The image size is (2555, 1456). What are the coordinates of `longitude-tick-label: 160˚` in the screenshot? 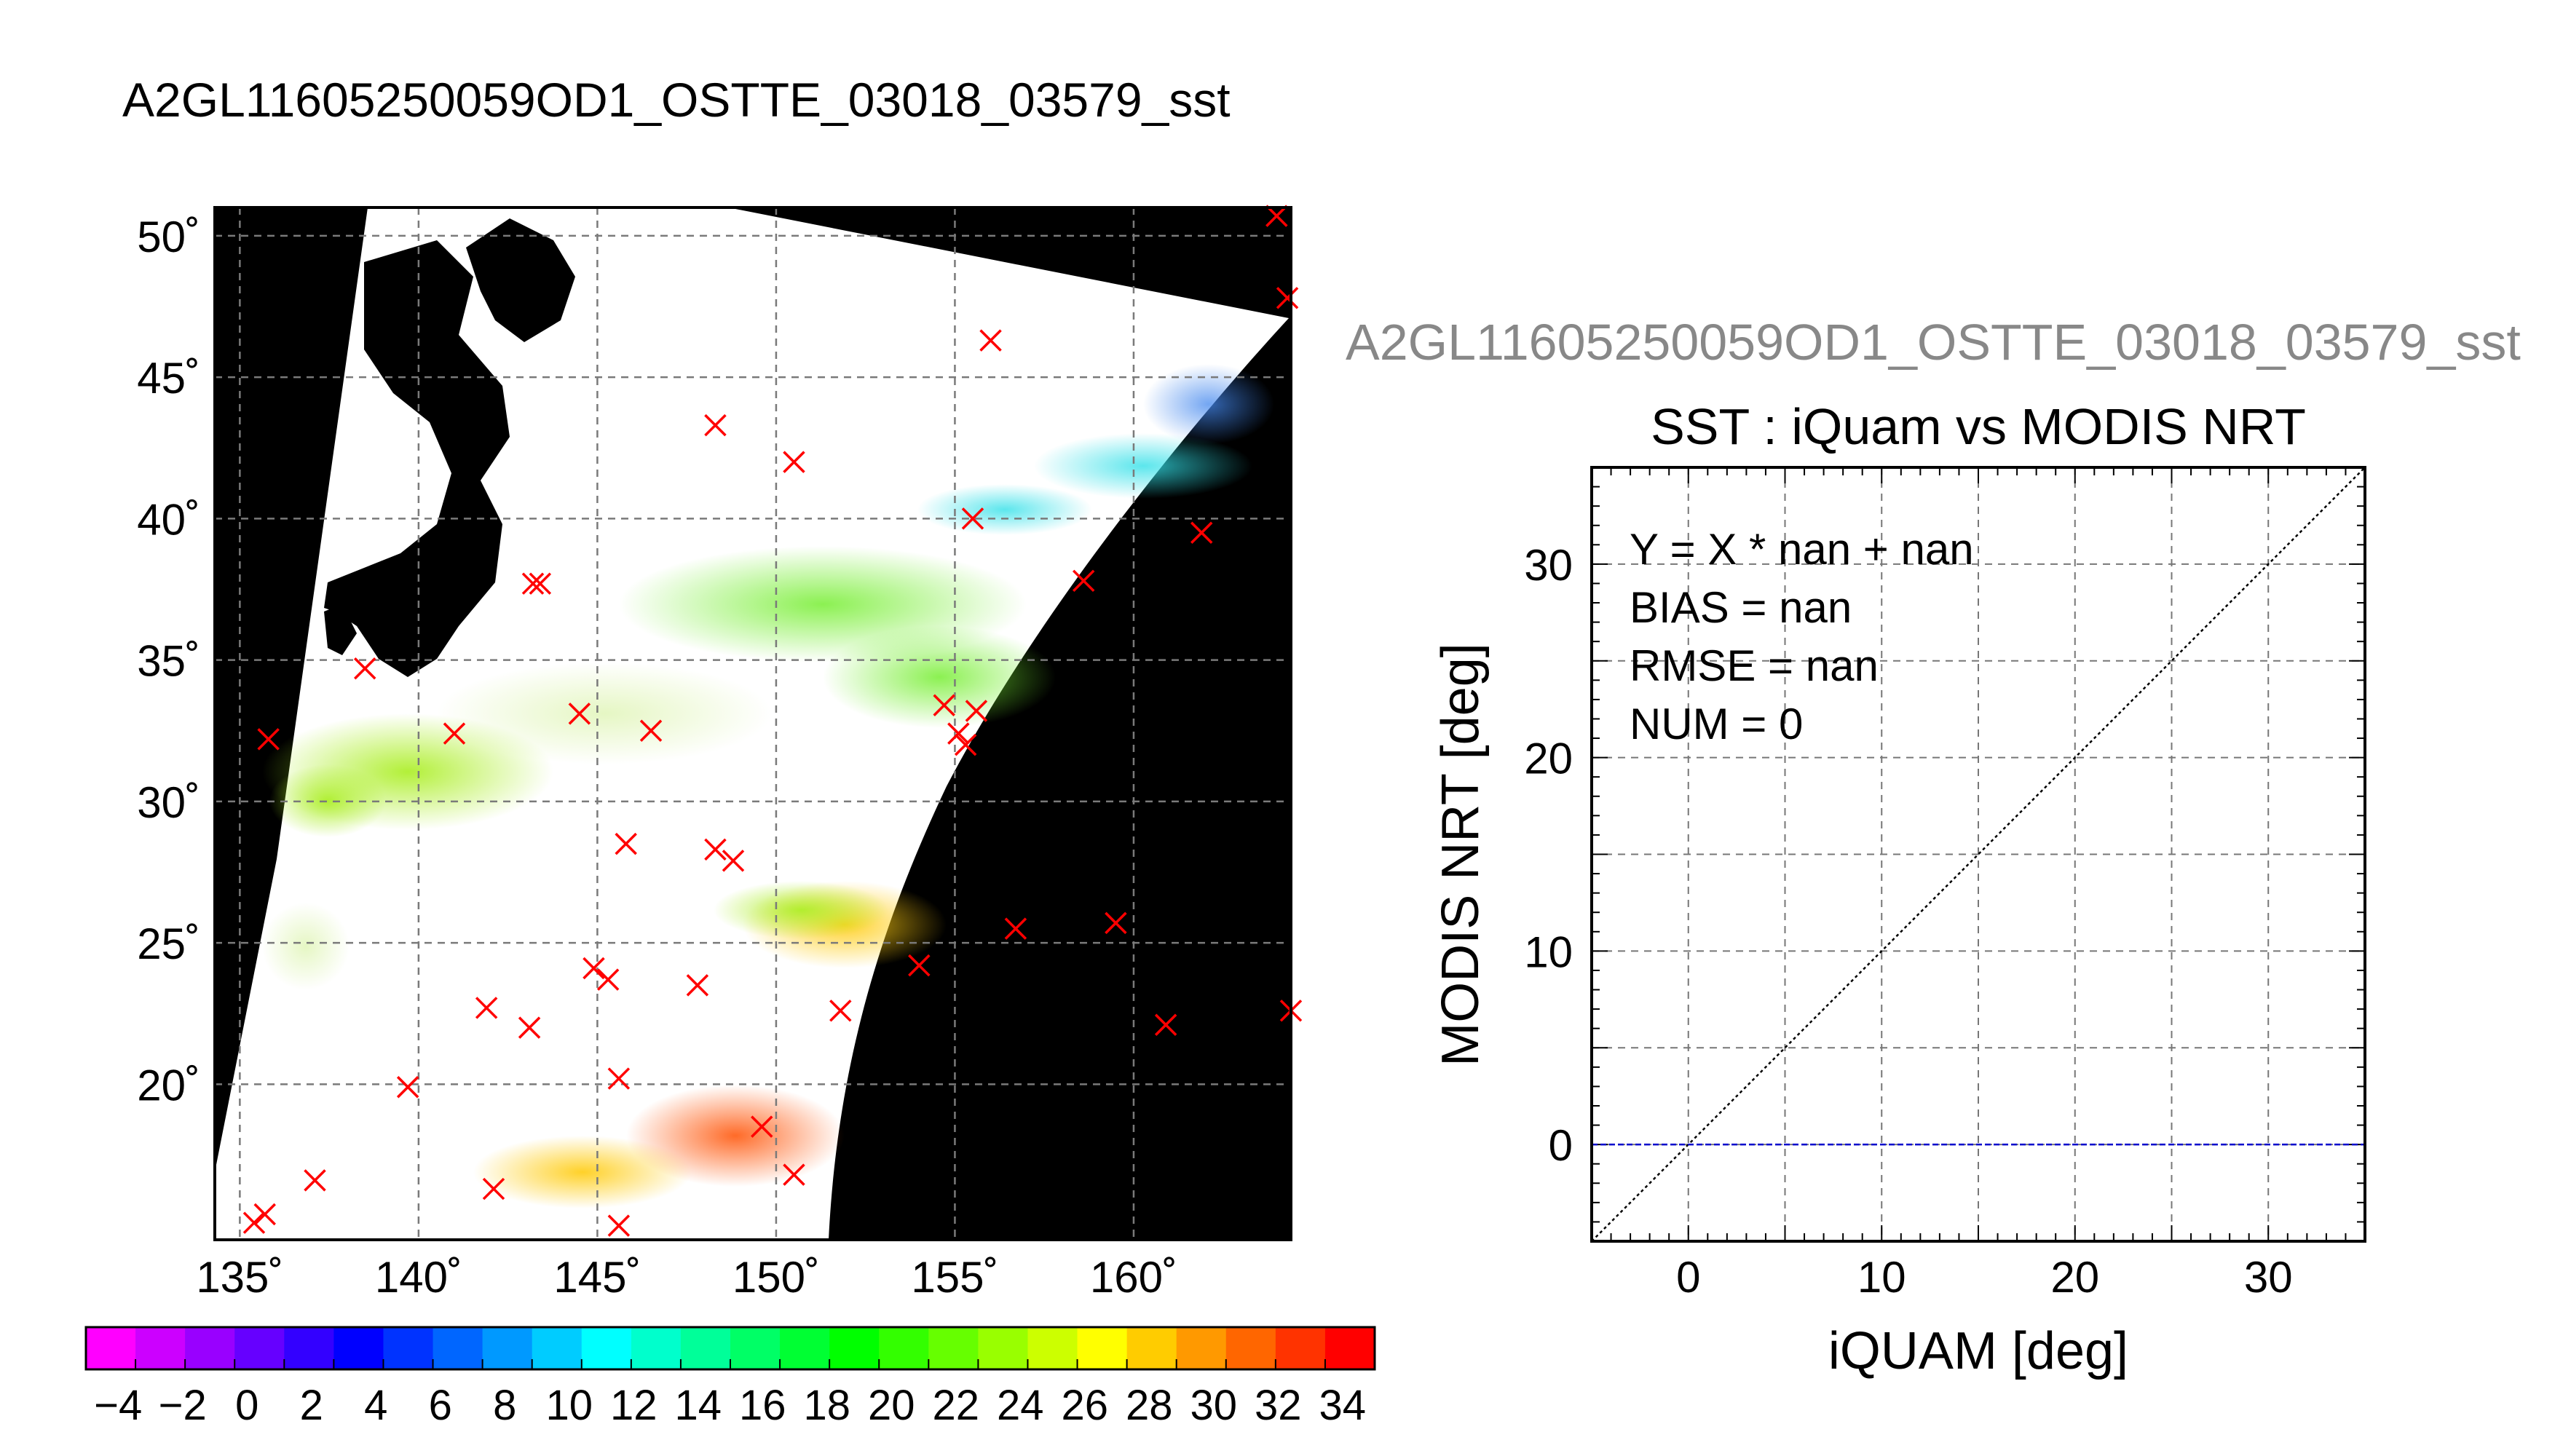 It's located at (1133, 1277).